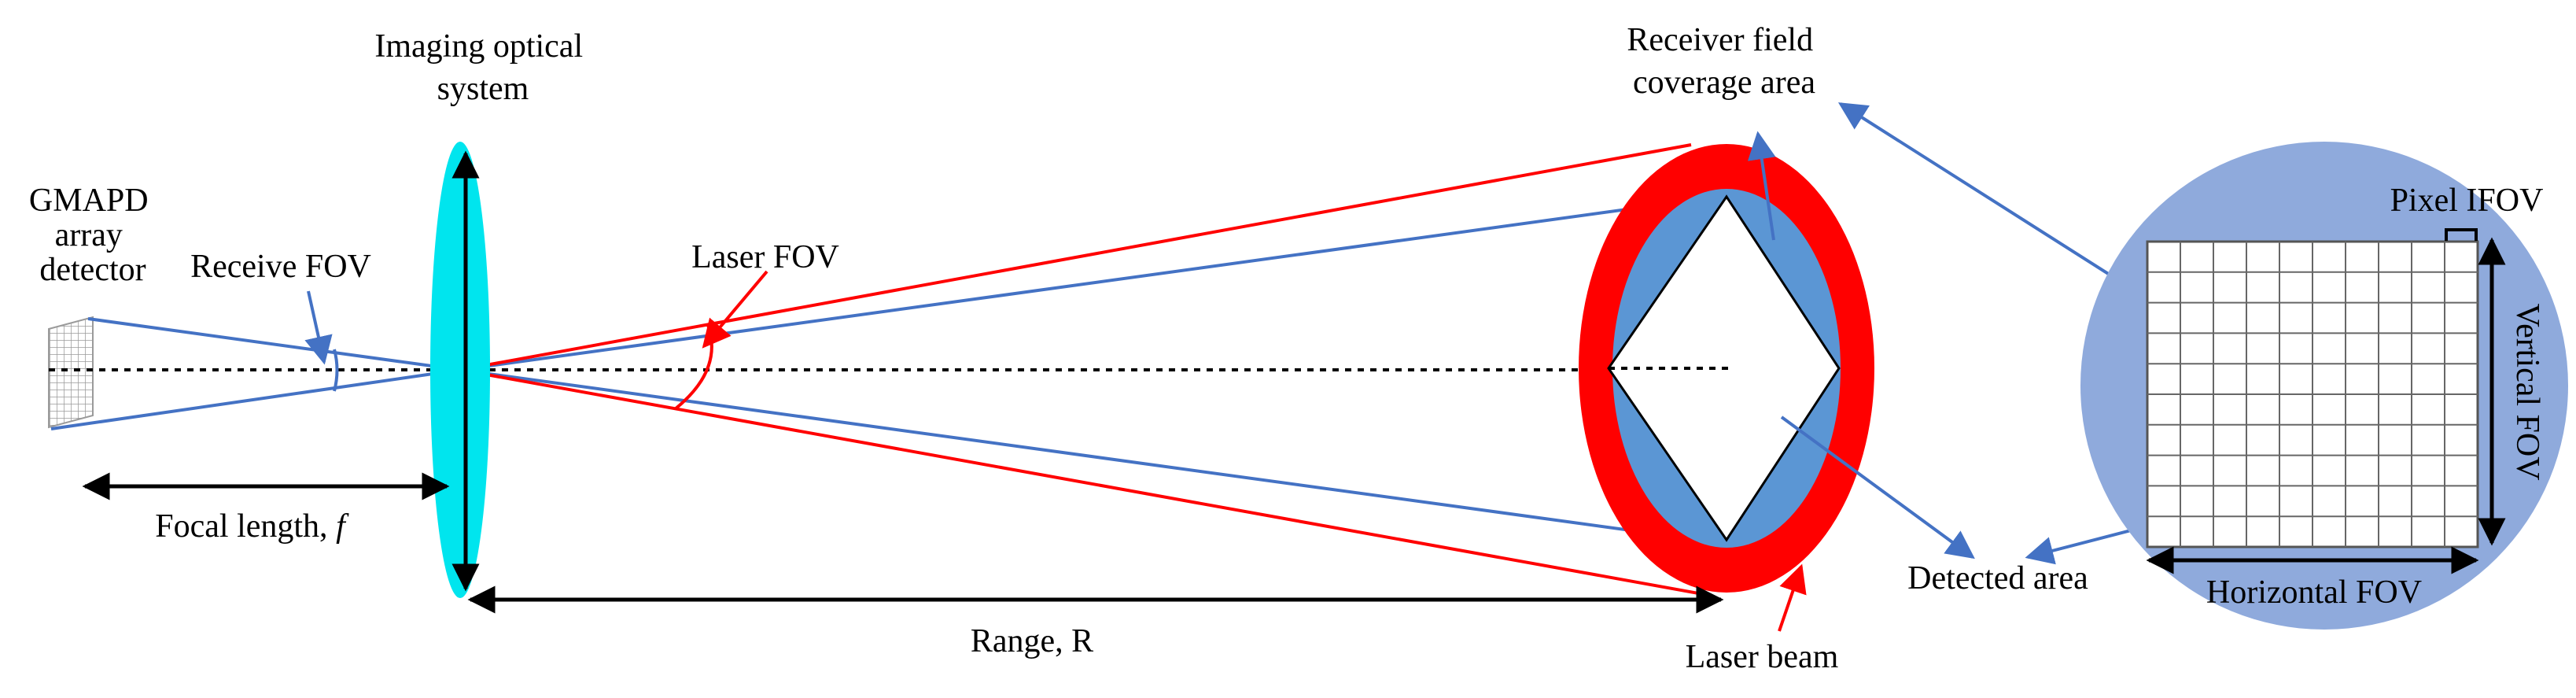 This screenshot has width=2576, height=698. What do you see at coordinates (336, 370) in the screenshot?
I see `receive-fov-arc` at bounding box center [336, 370].